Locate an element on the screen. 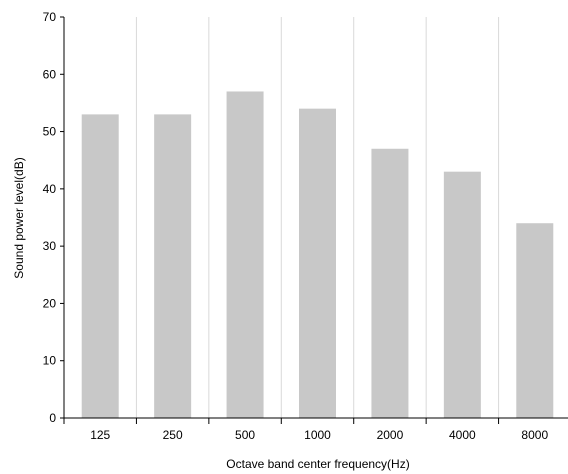 The height and width of the screenshot is (474, 568). x-tick-label-8000: 8000 is located at coordinates (534, 435).